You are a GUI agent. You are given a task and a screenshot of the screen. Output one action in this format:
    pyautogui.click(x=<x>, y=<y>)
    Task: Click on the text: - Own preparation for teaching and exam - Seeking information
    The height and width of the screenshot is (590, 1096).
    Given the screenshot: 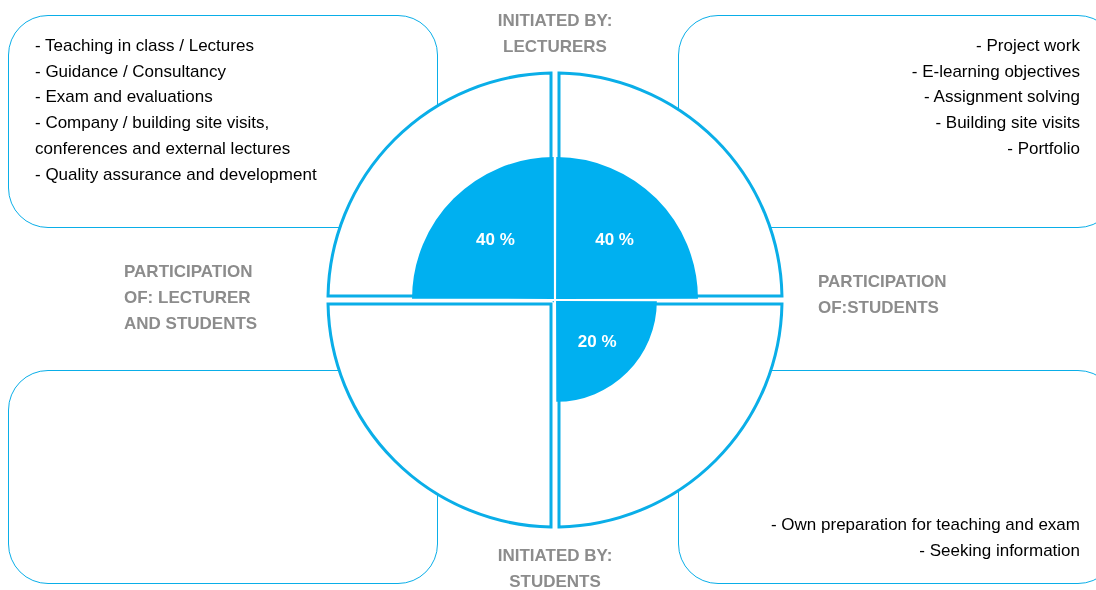 What is the action you would take?
    pyautogui.click(x=925, y=538)
    